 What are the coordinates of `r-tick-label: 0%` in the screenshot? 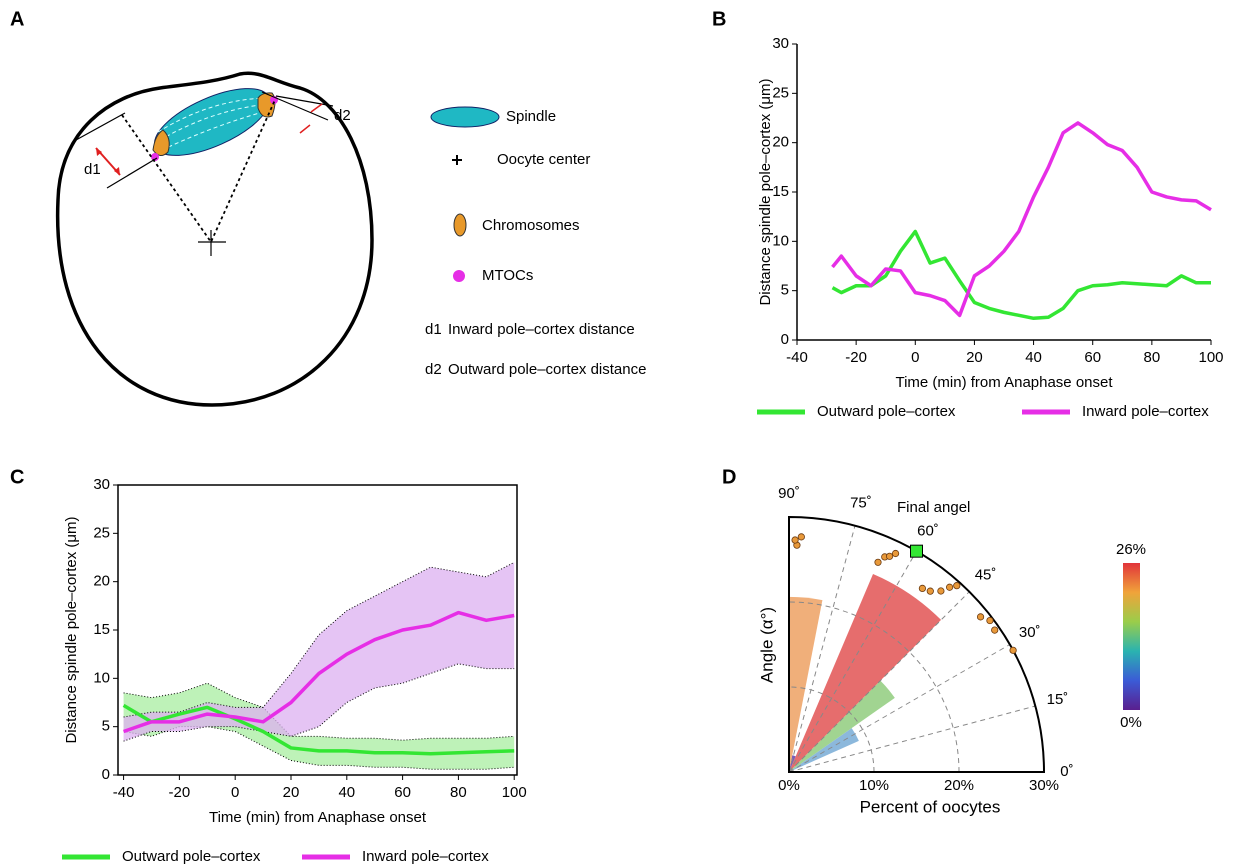 It's located at (789, 785).